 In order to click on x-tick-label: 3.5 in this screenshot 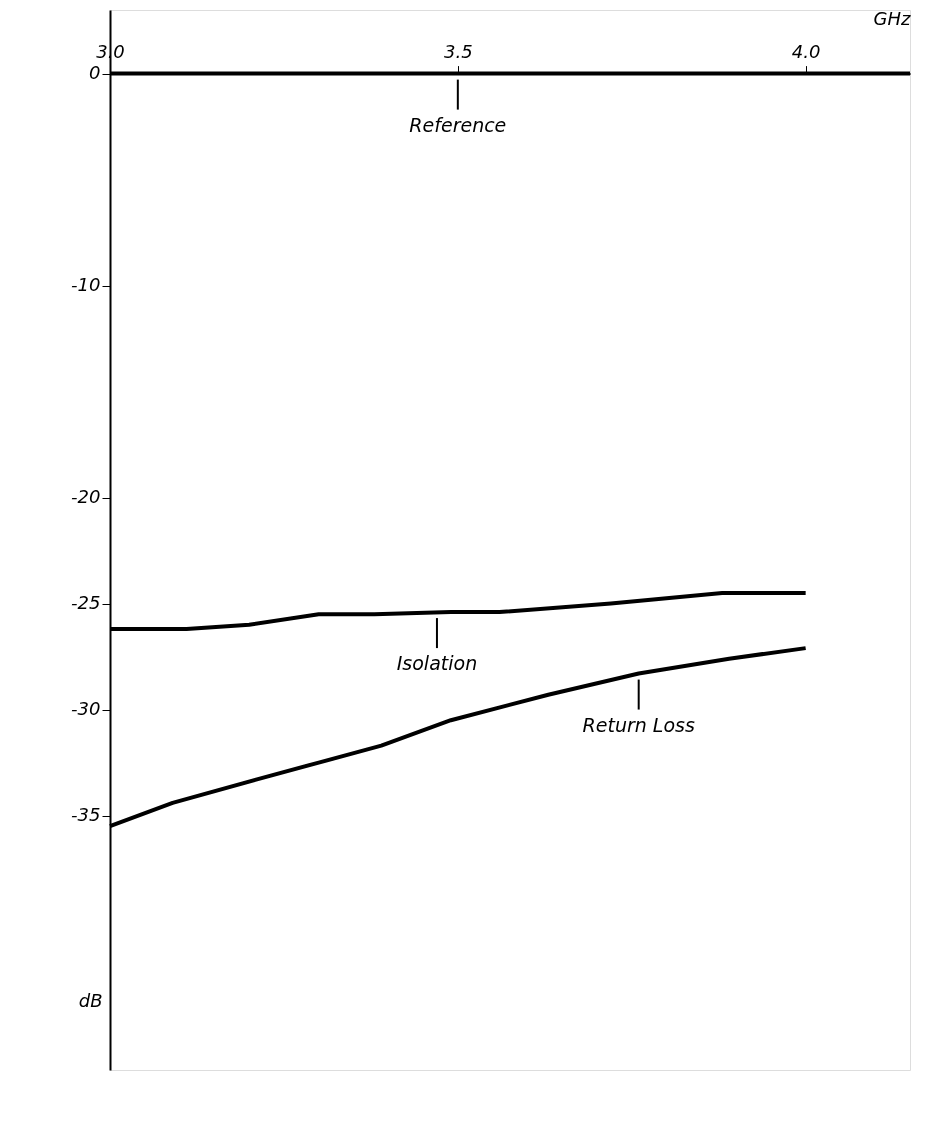, I will do `click(458, 52)`.